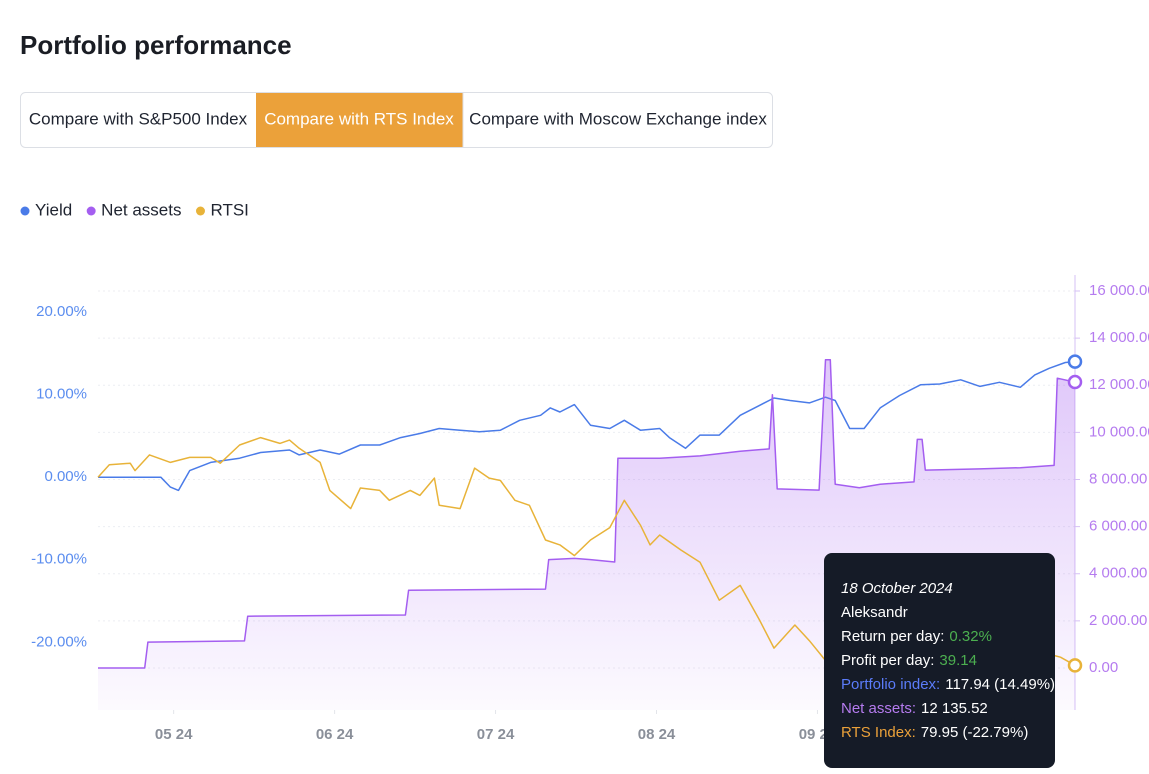 Image resolution: width=1149 pixels, height=774 pixels. I want to click on tooltip-user: Aleksandr, so click(874, 612).